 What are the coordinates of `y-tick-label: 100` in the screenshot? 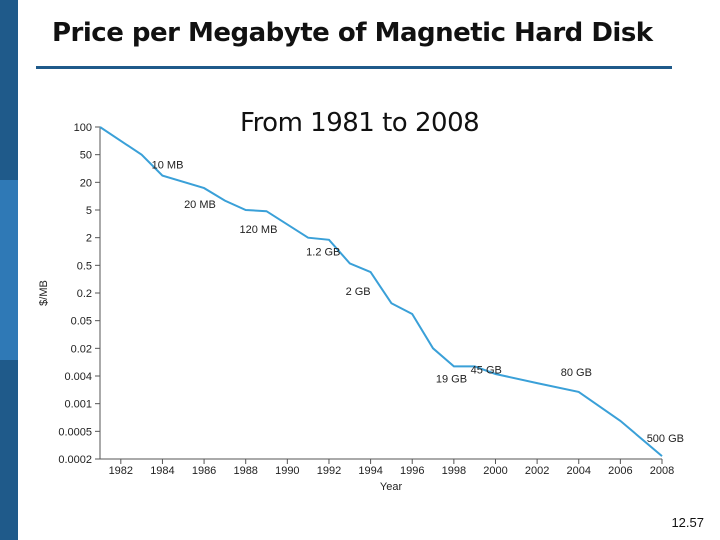 It's located at (83, 128).